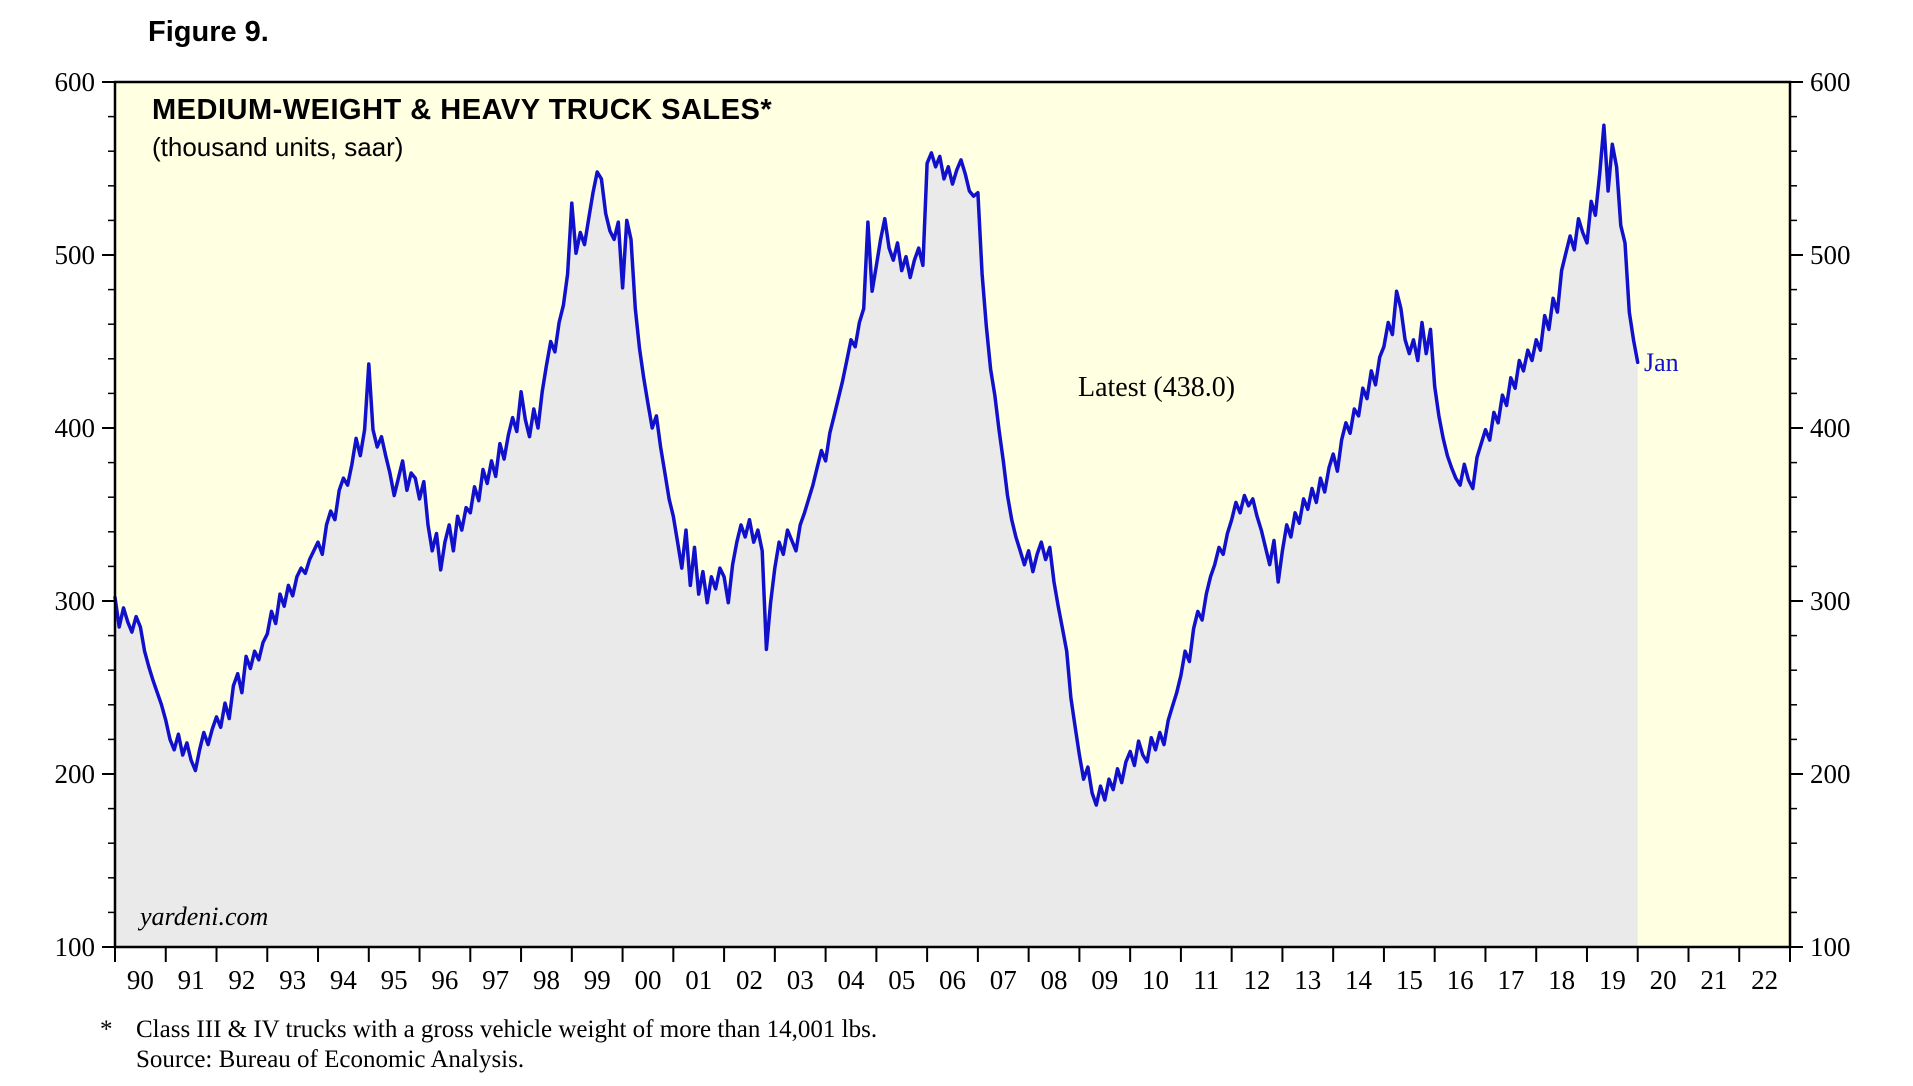 The width and height of the screenshot is (1913, 1086). Describe the element at coordinates (208, 32) in the screenshot. I see `figure-label: Figure 9.` at that location.